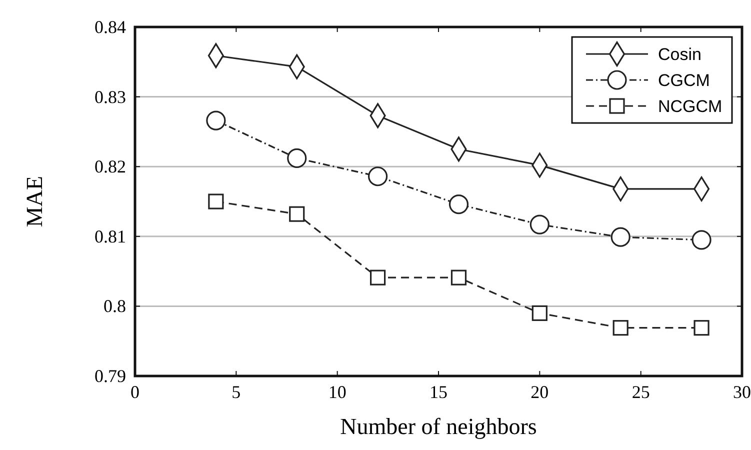 Image resolution: width=751 pixels, height=450 pixels. What do you see at coordinates (742, 392) in the screenshot?
I see `x-tick-label: 30` at bounding box center [742, 392].